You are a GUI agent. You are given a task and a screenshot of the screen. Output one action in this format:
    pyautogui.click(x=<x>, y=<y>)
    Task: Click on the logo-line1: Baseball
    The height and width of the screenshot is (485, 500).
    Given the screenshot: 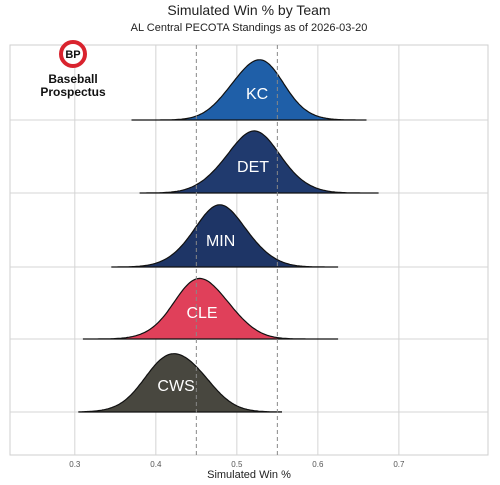 What is the action you would take?
    pyautogui.click(x=72, y=79)
    